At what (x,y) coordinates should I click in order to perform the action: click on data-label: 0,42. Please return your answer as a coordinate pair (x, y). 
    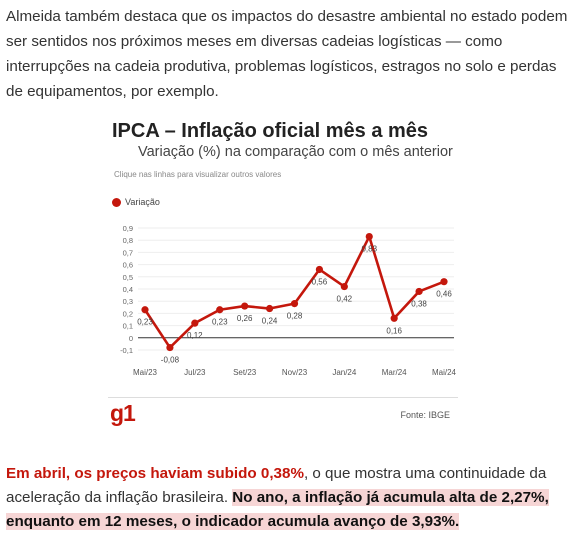
    Looking at the image, I should click on (345, 299).